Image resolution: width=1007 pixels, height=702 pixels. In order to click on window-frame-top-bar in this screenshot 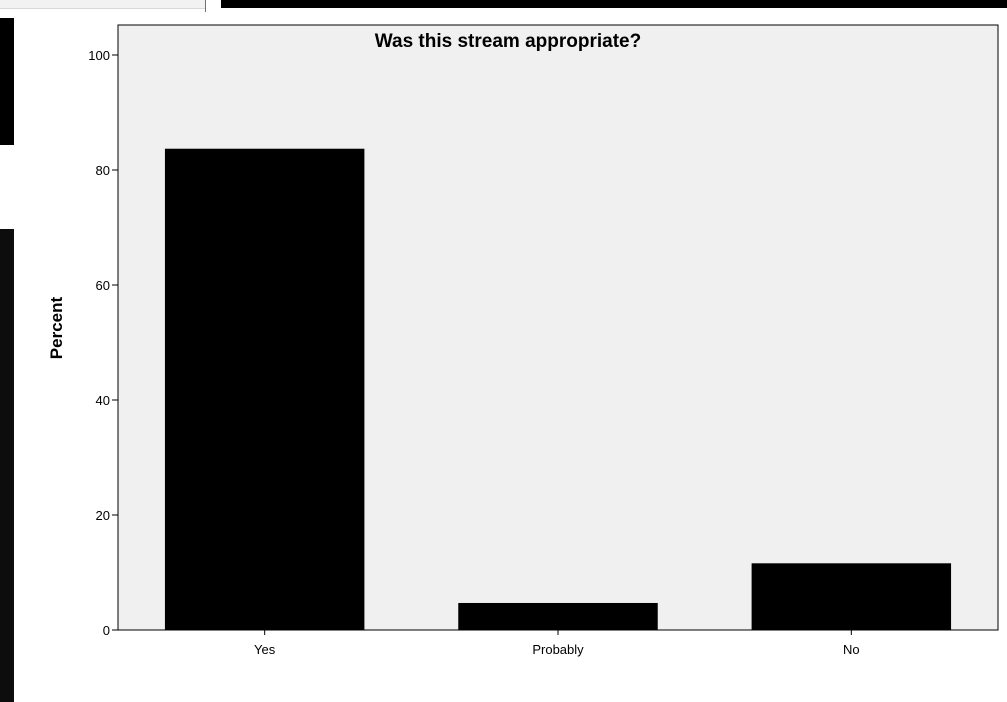, I will do `click(614, 4)`.